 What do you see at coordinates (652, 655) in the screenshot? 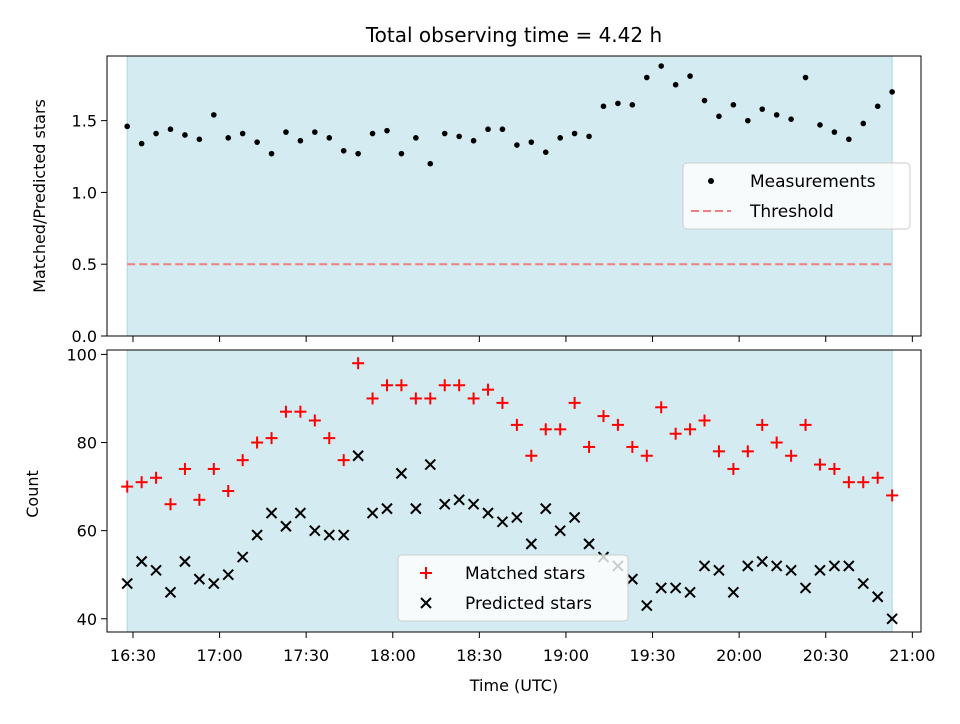
I see `x-tick-label: 19:30` at bounding box center [652, 655].